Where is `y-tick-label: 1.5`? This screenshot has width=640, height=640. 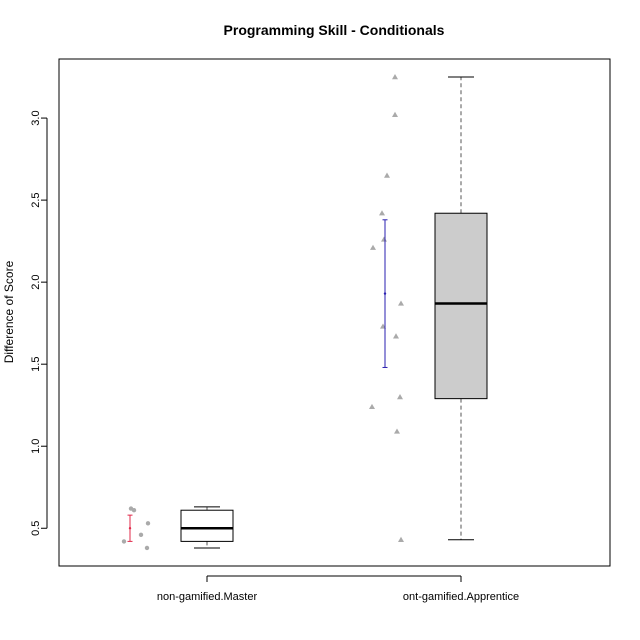
y-tick-label: 1.5 is located at coordinates (36, 364).